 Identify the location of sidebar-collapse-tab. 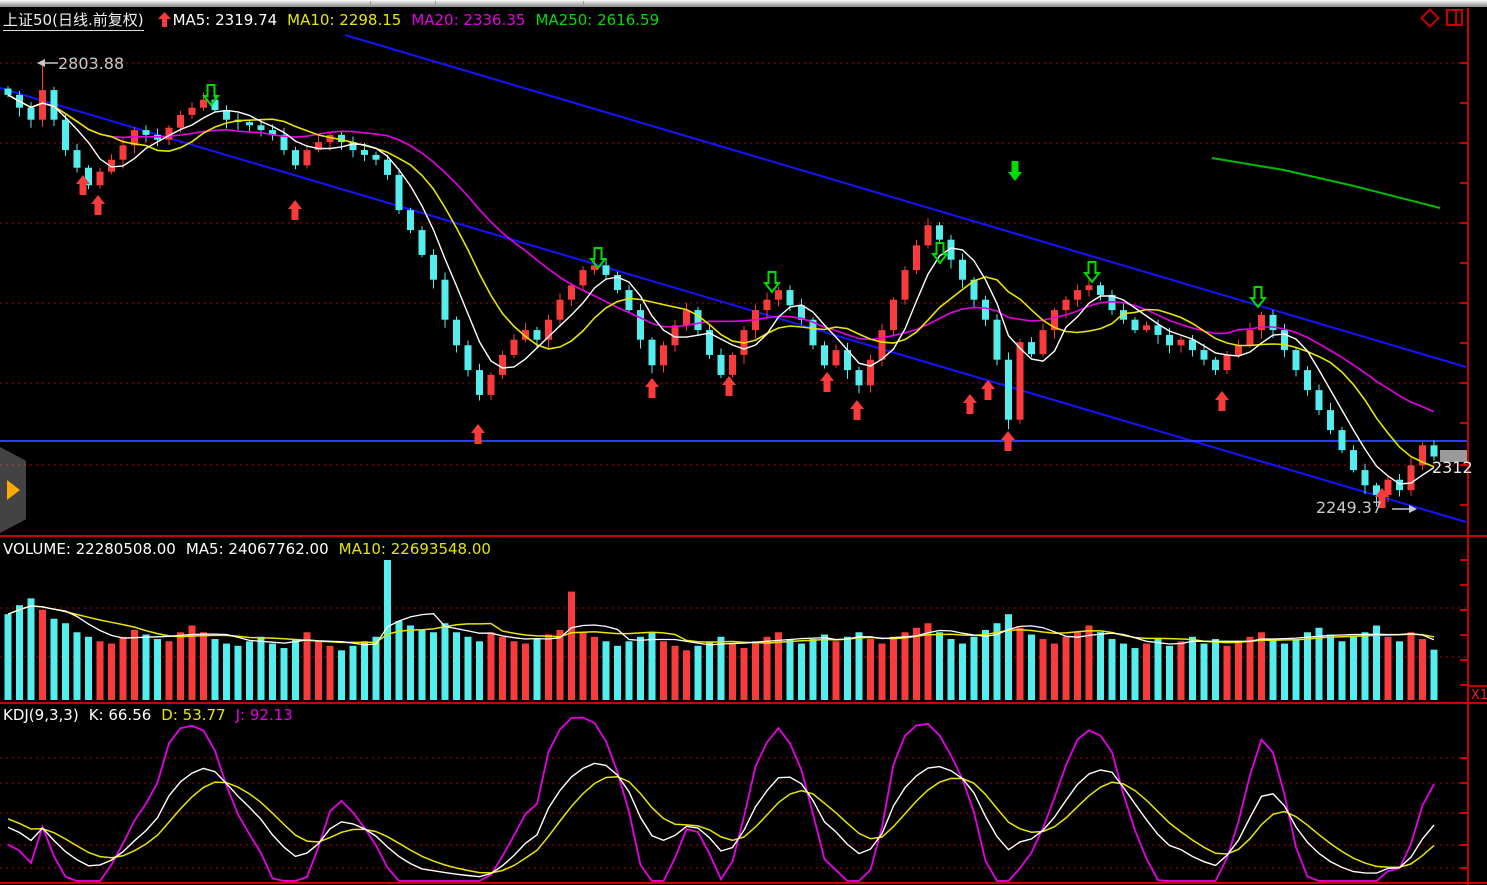
(13, 490).